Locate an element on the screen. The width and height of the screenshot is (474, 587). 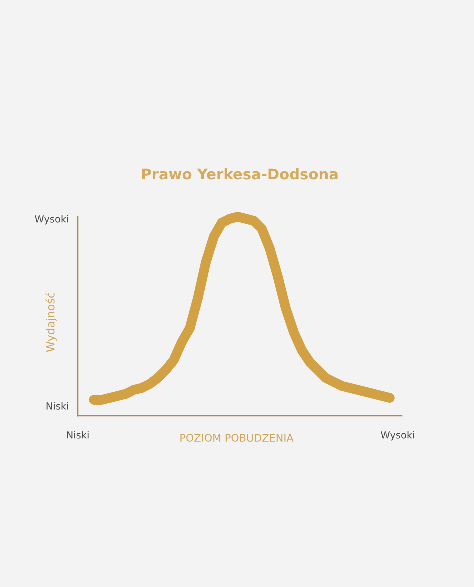
text: Wysoki is located at coordinates (51, 220).